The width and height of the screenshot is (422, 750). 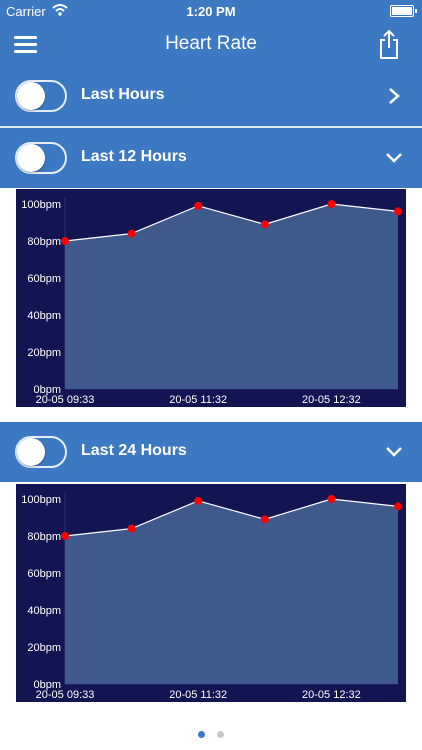 What do you see at coordinates (41, 158) in the screenshot?
I see `last-12-hours-toggle` at bounding box center [41, 158].